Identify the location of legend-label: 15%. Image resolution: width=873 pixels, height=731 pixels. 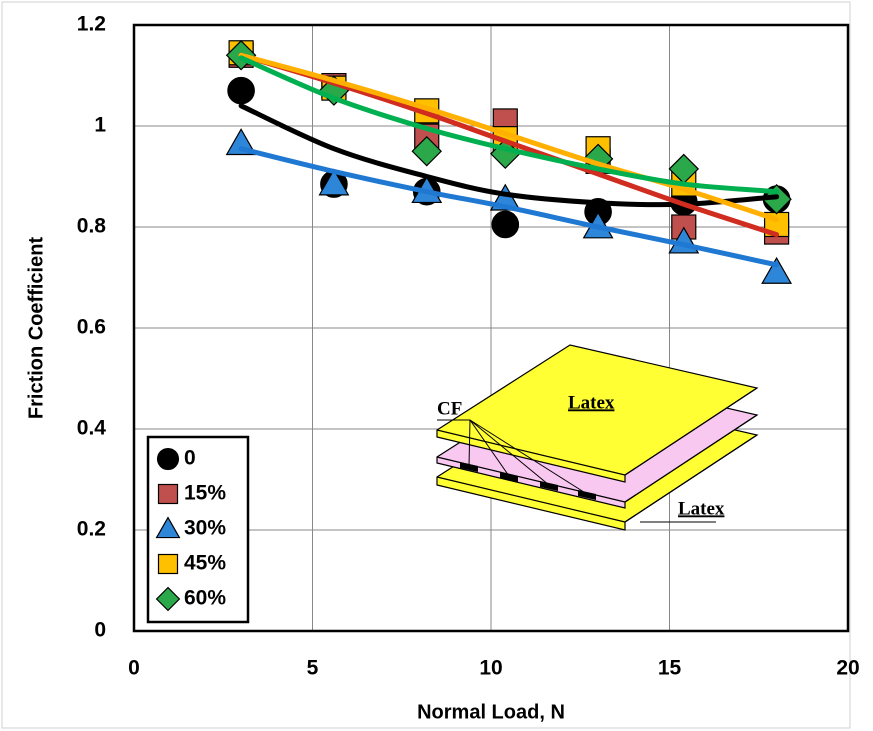
(205, 493).